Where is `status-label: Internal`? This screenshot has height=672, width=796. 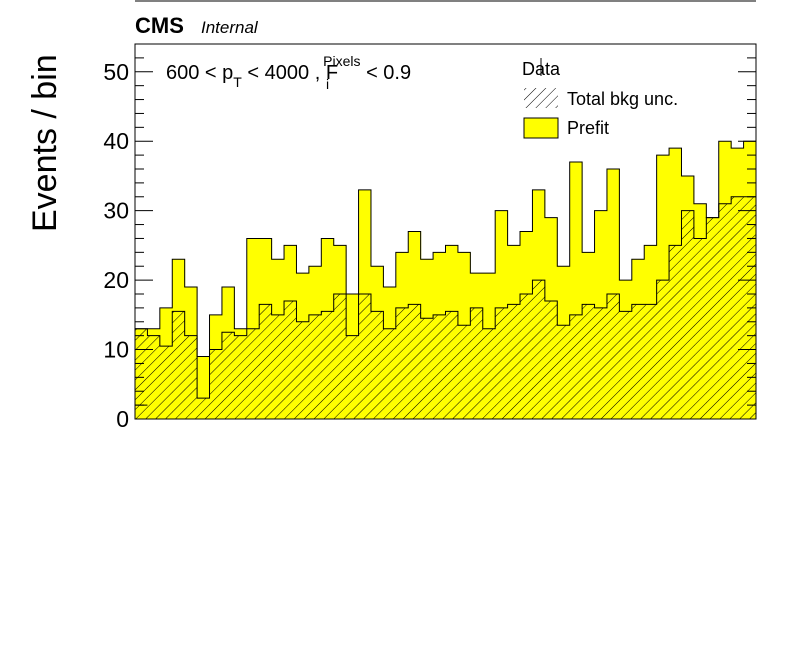 status-label: Internal is located at coordinates (230, 27).